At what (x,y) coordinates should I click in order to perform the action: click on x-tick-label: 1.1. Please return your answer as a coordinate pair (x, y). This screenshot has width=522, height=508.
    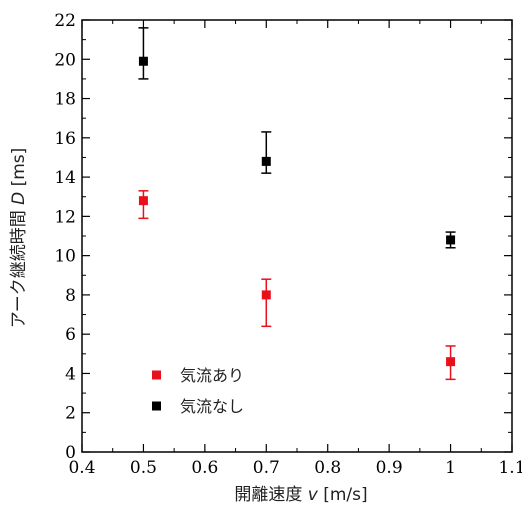
    Looking at the image, I should click on (510, 468).